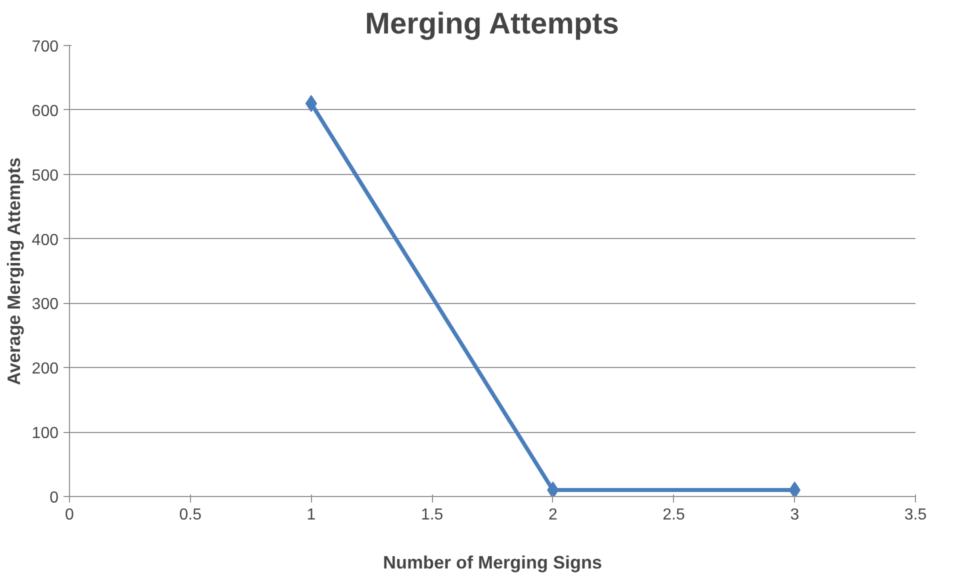  I want to click on x-tick-label: 1.5, so click(432, 515).